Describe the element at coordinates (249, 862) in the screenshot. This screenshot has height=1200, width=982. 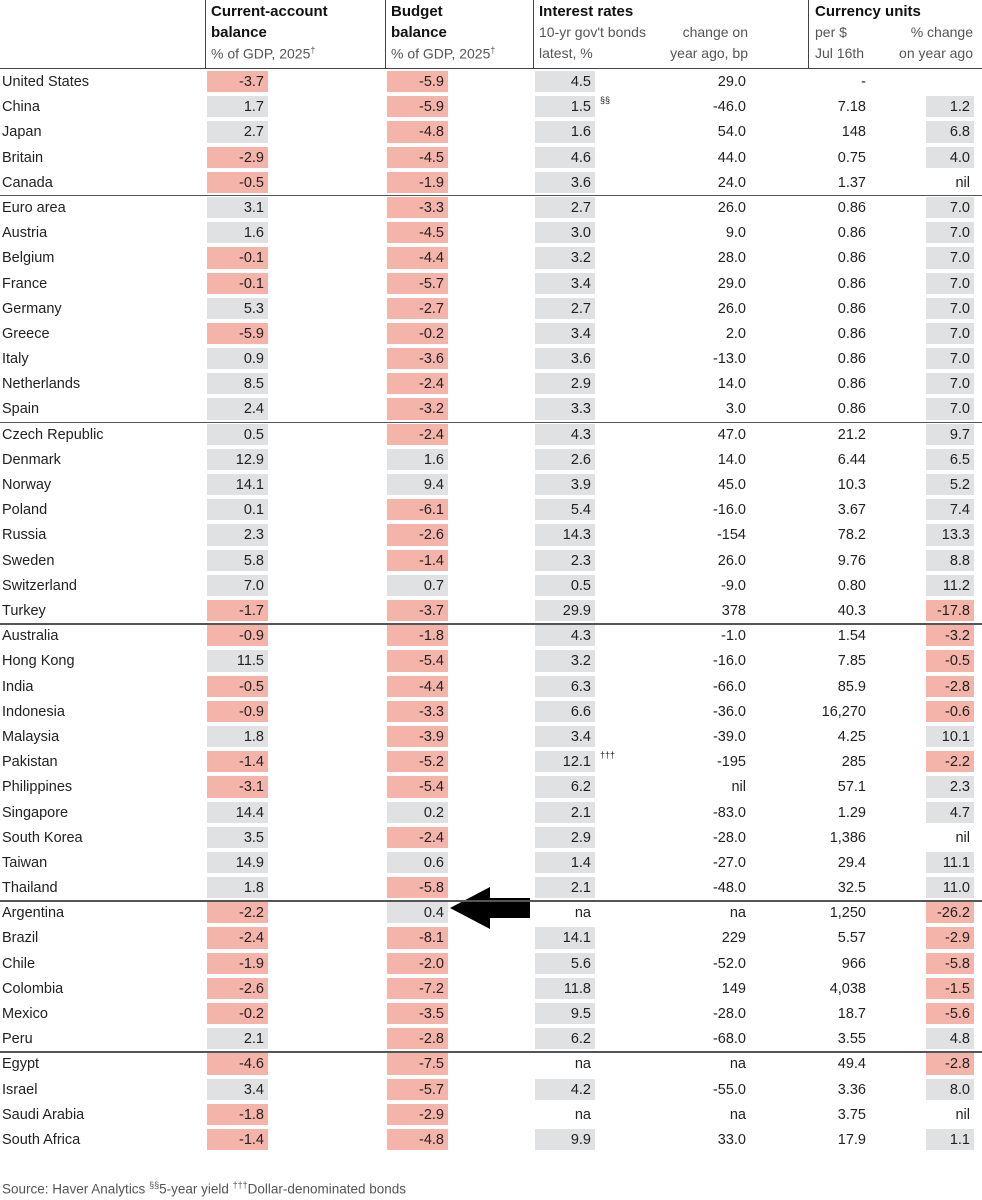
I see `cell-value: 14.9` at that location.